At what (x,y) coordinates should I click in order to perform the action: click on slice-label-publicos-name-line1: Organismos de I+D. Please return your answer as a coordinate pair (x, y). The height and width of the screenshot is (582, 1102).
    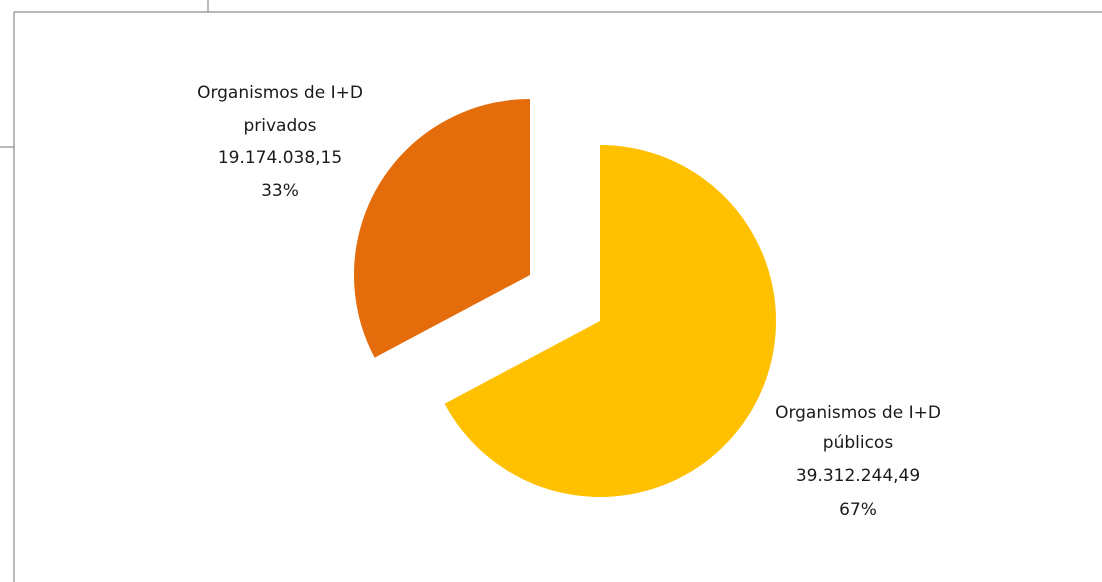
    Looking at the image, I should click on (858, 413).